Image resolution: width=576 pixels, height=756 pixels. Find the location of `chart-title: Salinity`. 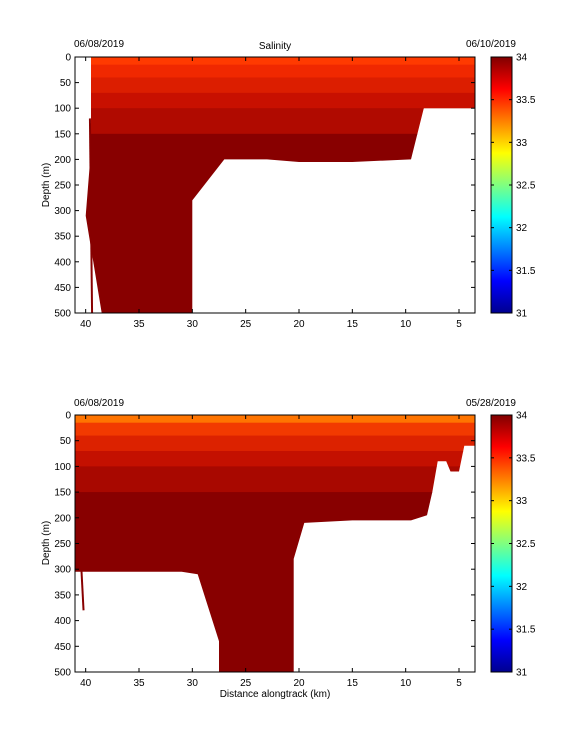

chart-title: Salinity is located at coordinates (275, 46).